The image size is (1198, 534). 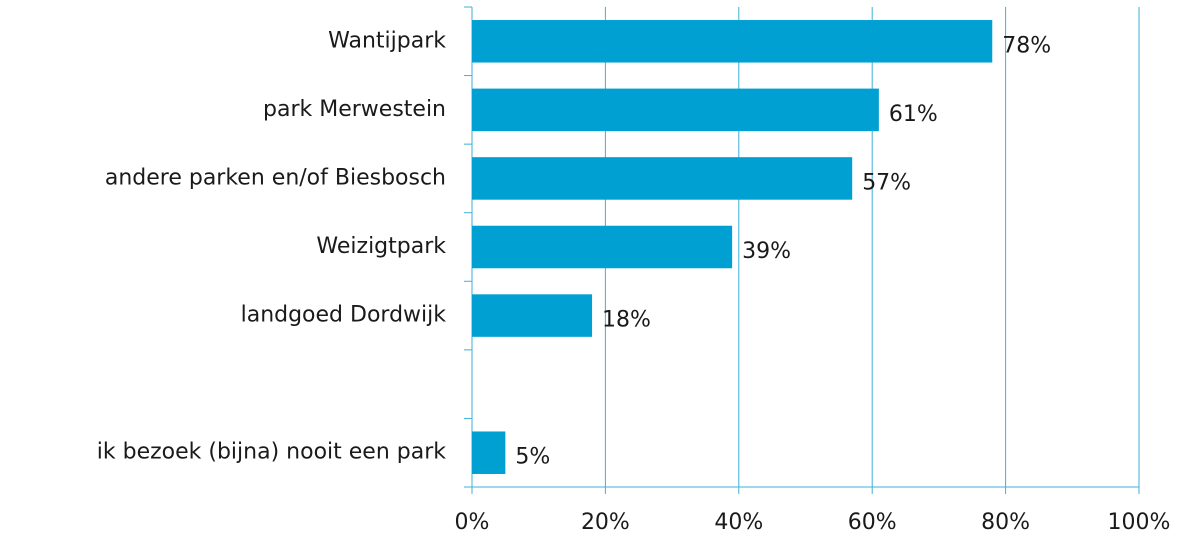 I want to click on value-label: 39%, so click(x=766, y=251).